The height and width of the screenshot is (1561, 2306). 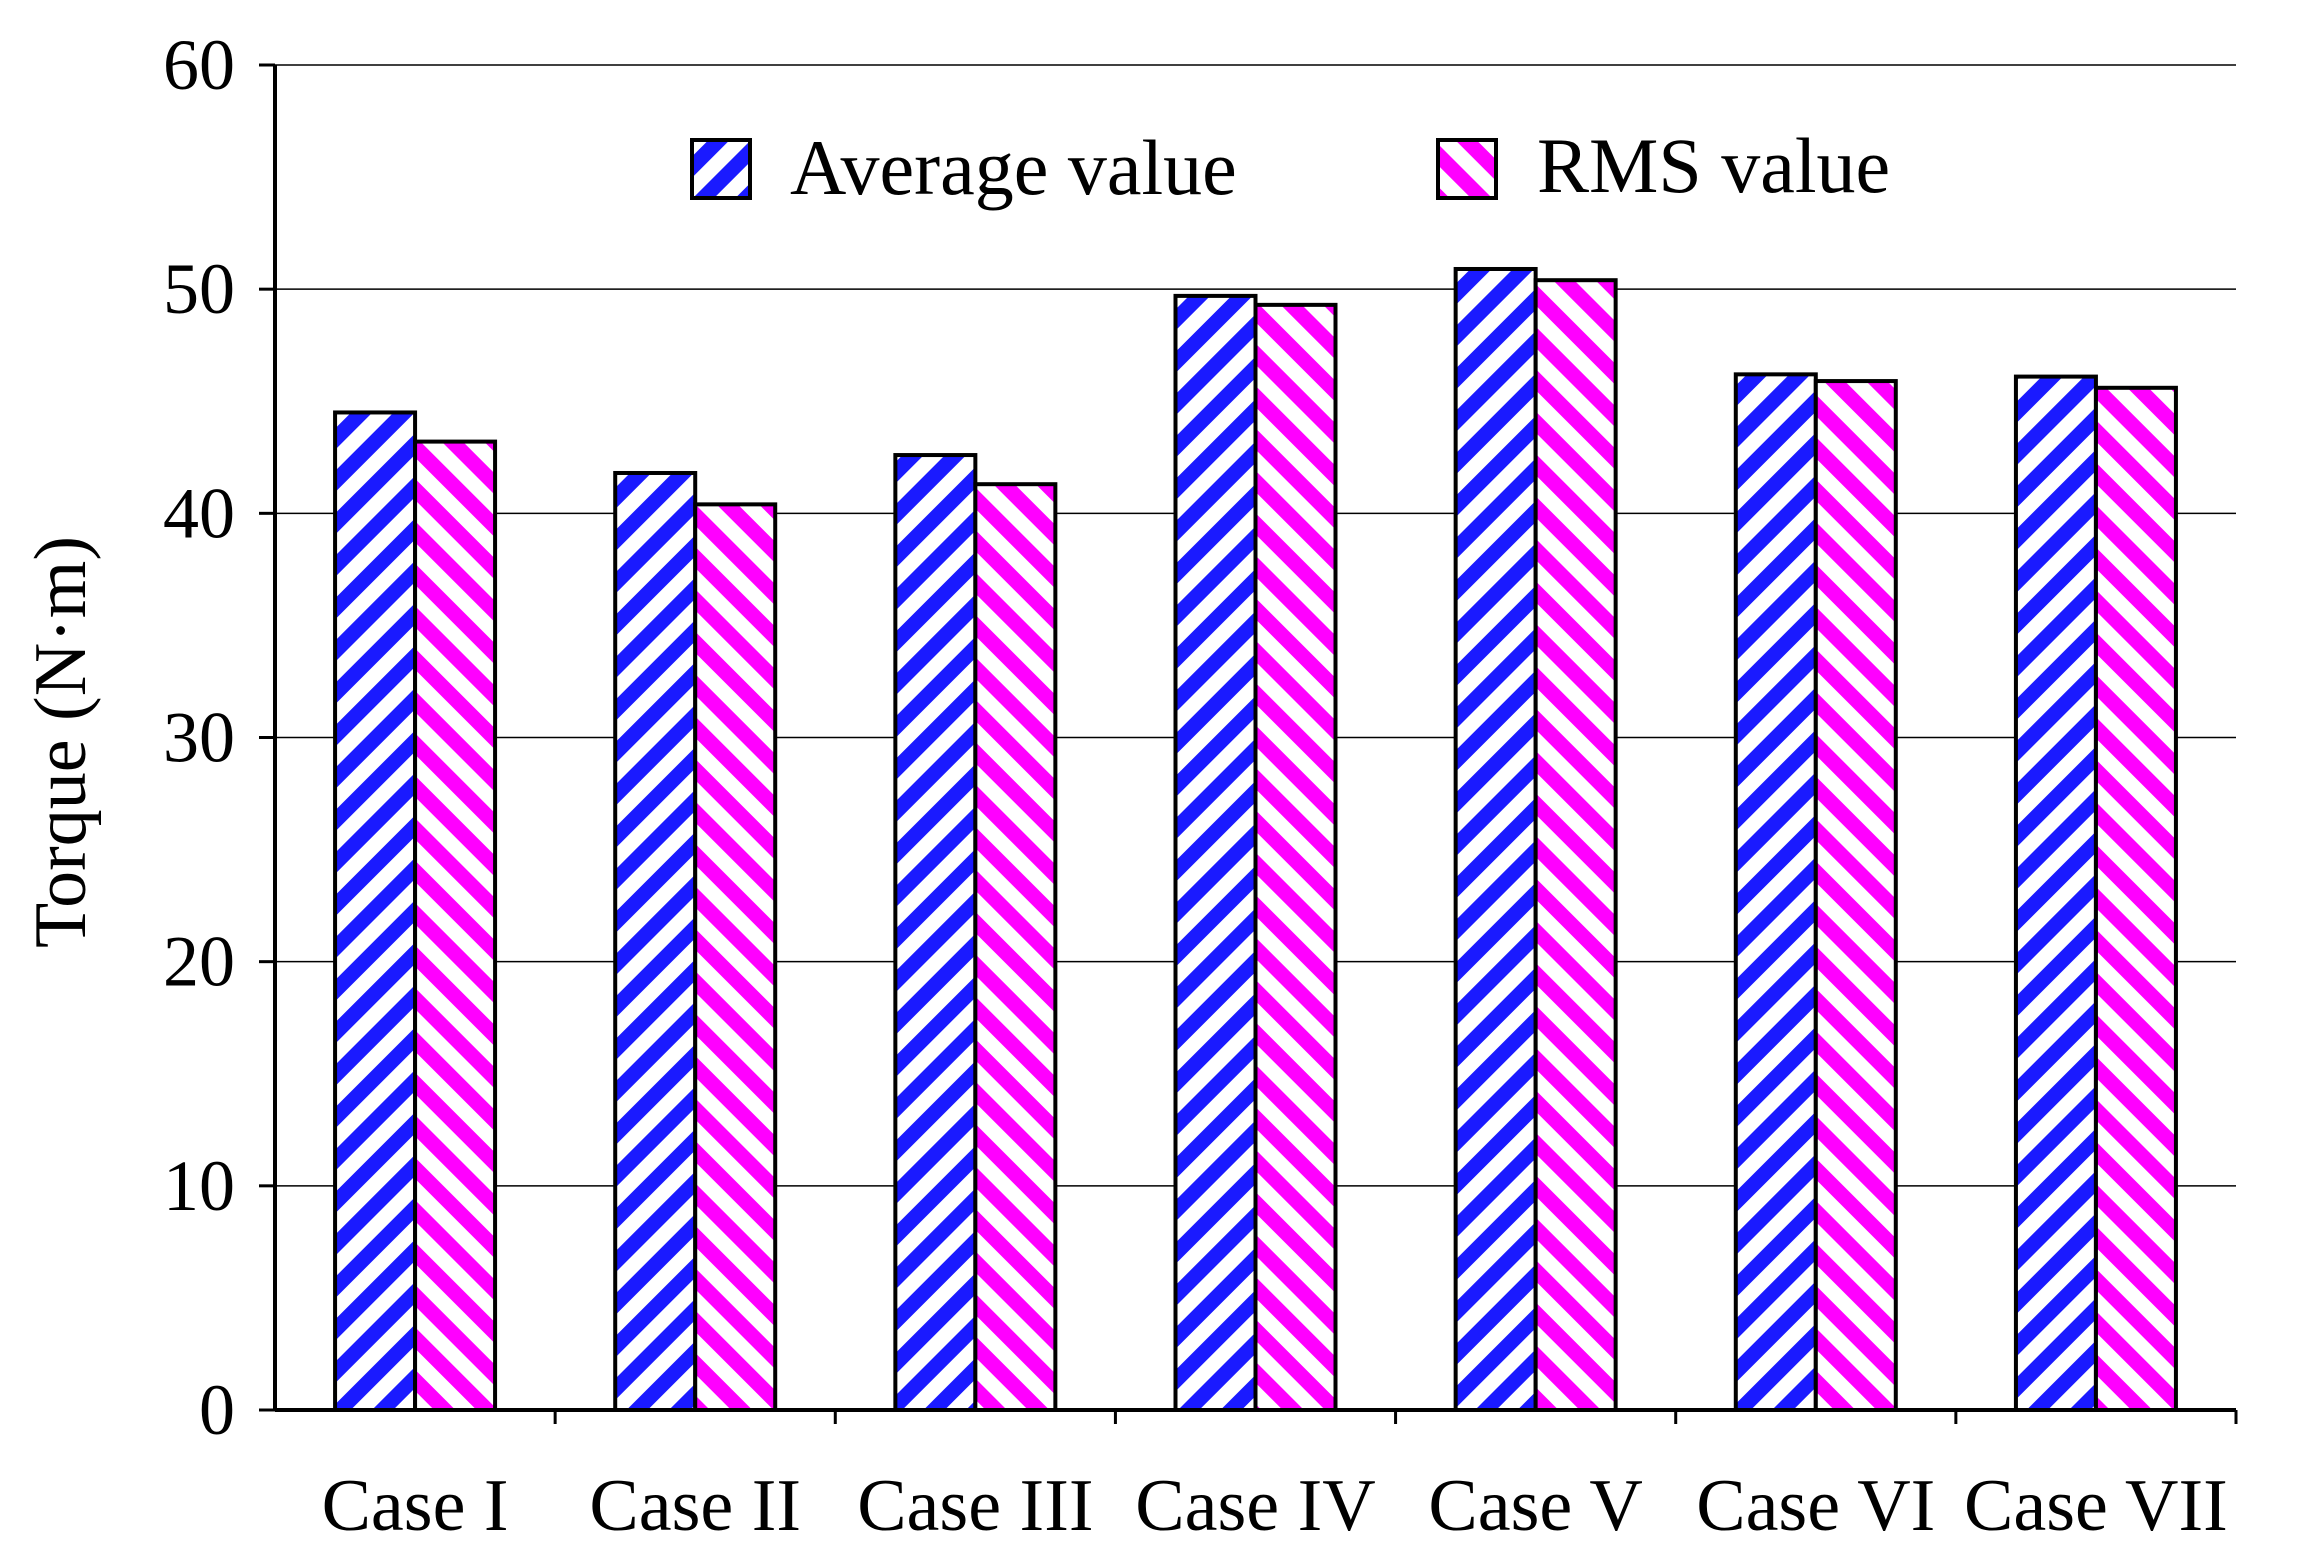 I want to click on x-tick-label: Case VII, so click(x=2096, y=1506).